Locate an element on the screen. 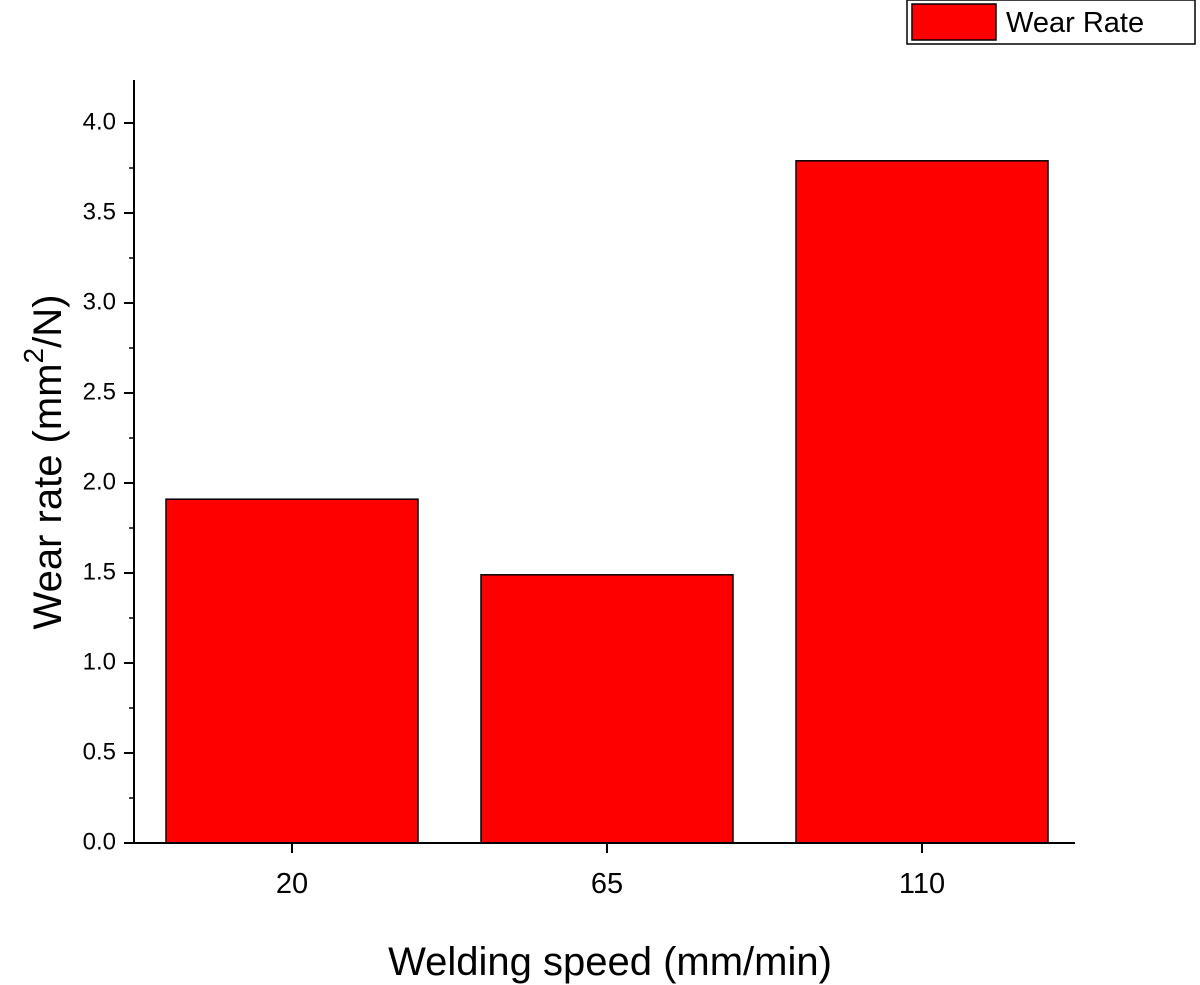 Image resolution: width=1200 pixels, height=985 pixels. y-axis-title-suffix: /N) is located at coordinates (48, 321).